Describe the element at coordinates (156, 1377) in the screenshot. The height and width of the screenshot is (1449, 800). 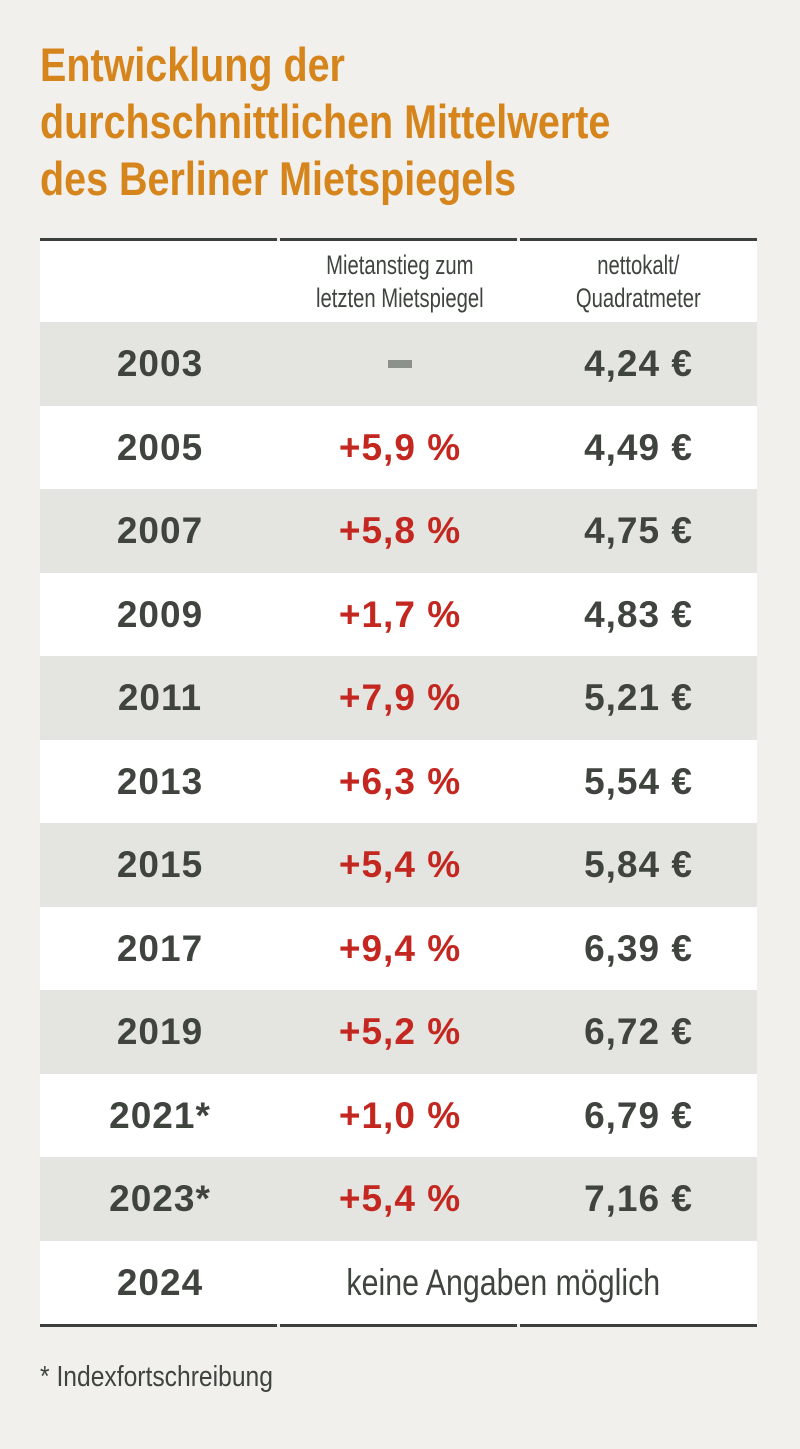
I see `footnote-text: * Indexfortschreibung` at that location.